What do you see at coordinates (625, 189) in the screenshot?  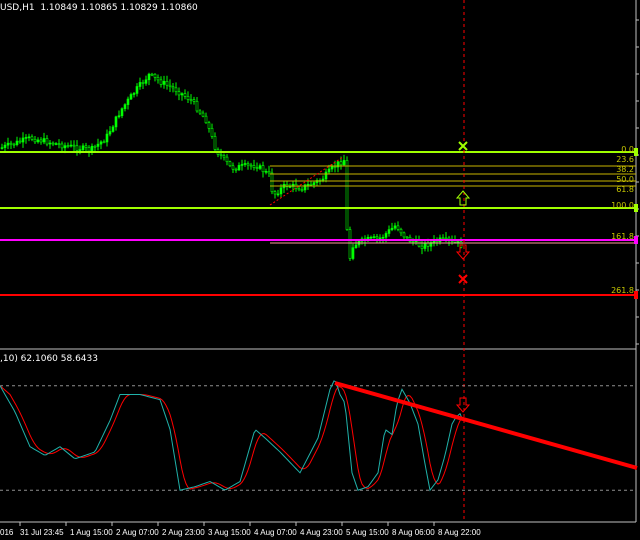 I see `fibo-label-61: 61.8` at bounding box center [625, 189].